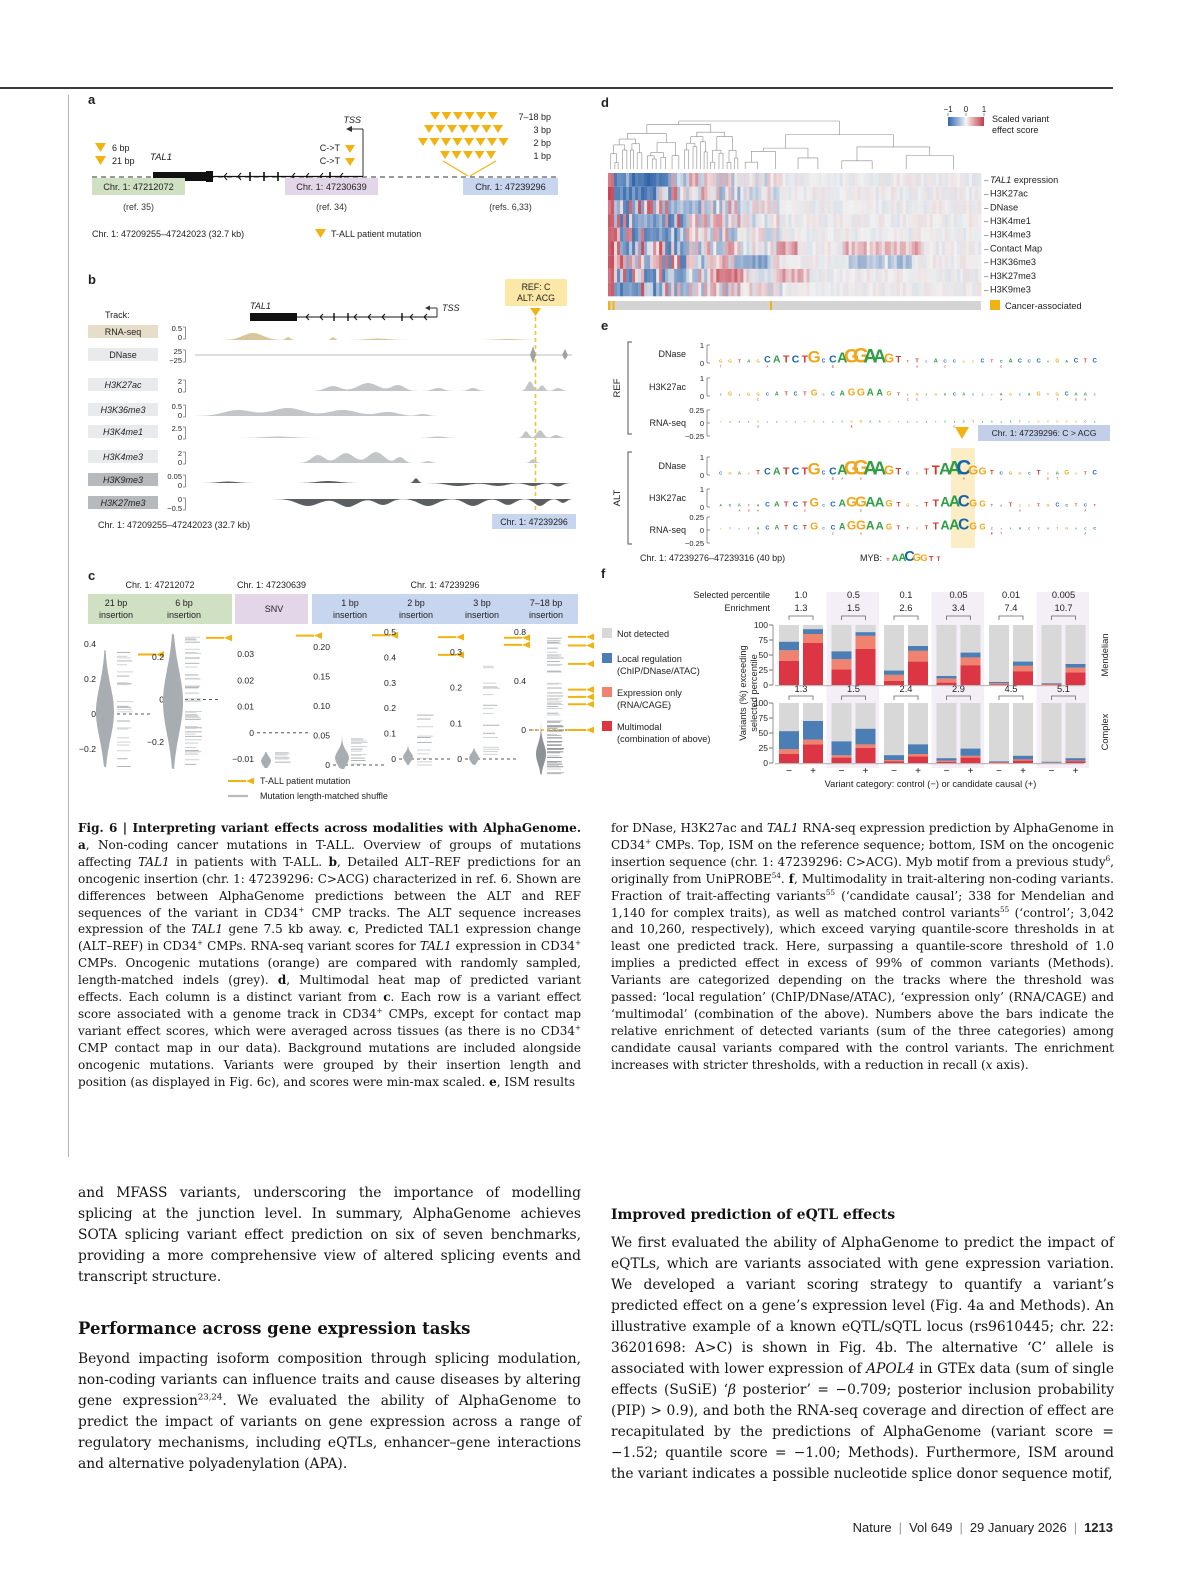  Describe the element at coordinates (321, 677) in the screenshot. I see `axis-tick-label: 0.15` at that location.